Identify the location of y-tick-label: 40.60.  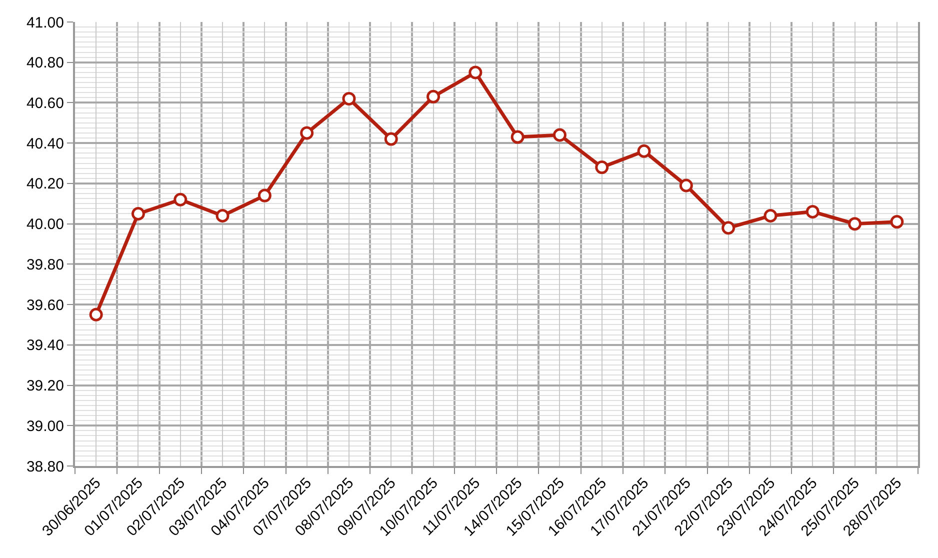
(45, 103).